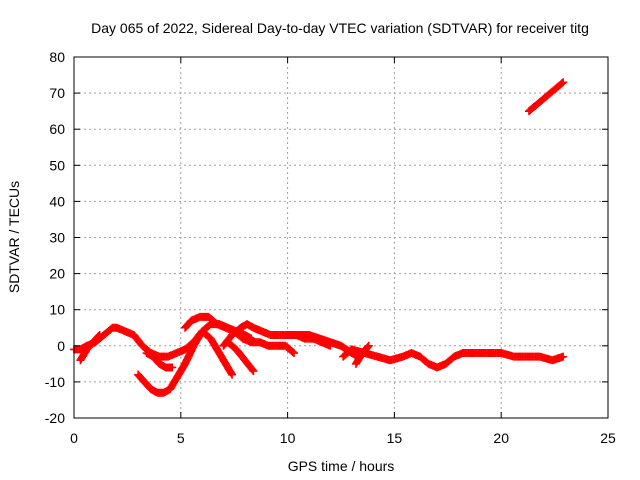  Describe the element at coordinates (57, 129) in the screenshot. I see `y-tick-label: 60` at that location.